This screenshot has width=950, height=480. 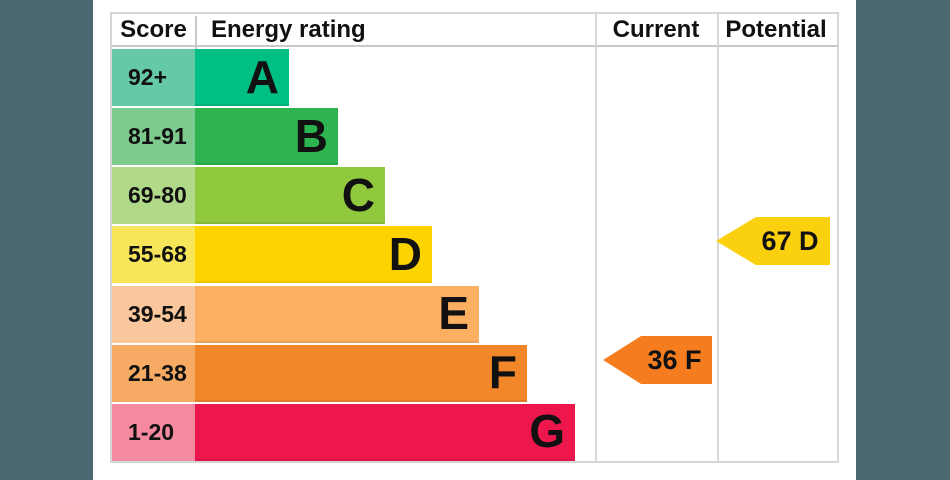 I want to click on potential-rating-arrow: 67 D, so click(x=773, y=241).